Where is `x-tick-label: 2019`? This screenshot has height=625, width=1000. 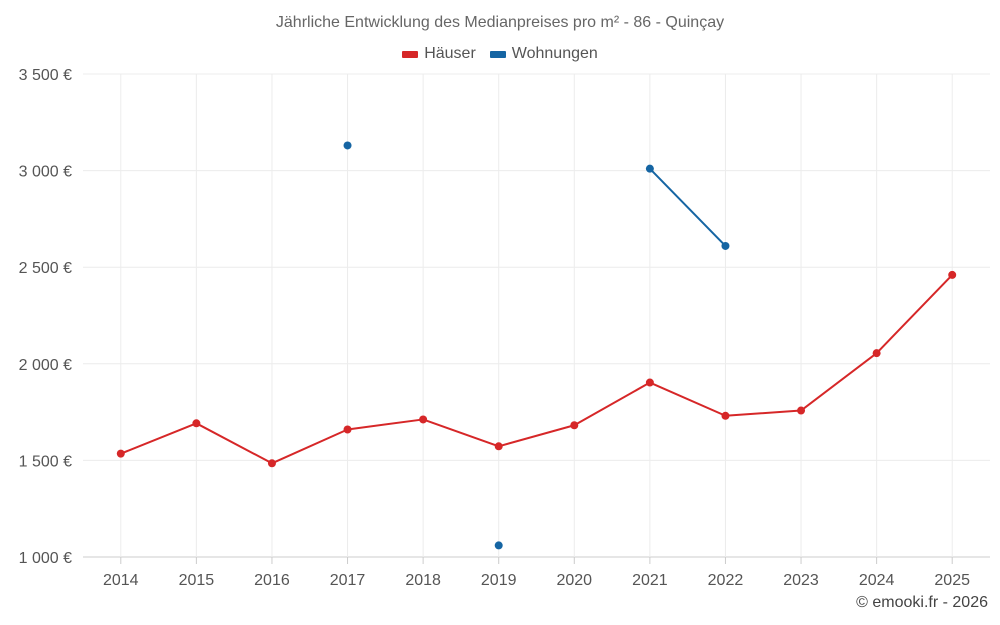 x-tick-label: 2019 is located at coordinates (499, 580).